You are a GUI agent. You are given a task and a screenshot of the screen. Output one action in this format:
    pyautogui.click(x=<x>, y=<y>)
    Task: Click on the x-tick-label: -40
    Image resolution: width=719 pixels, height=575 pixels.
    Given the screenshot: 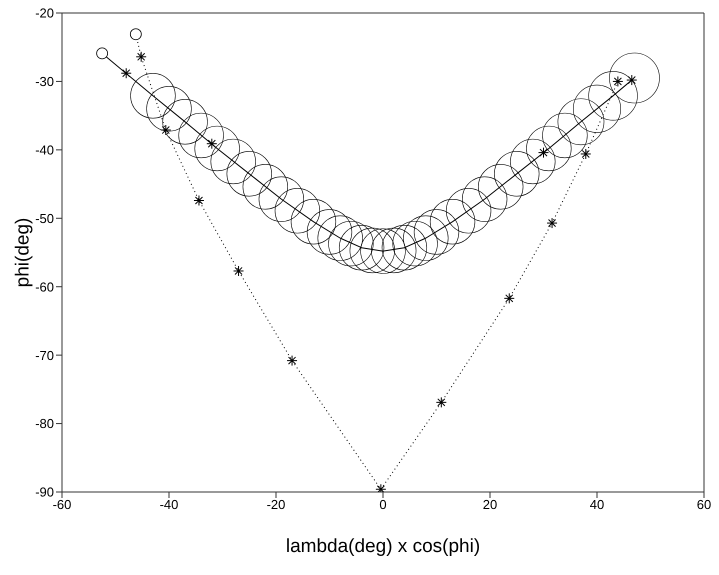 What is the action you would take?
    pyautogui.click(x=169, y=504)
    